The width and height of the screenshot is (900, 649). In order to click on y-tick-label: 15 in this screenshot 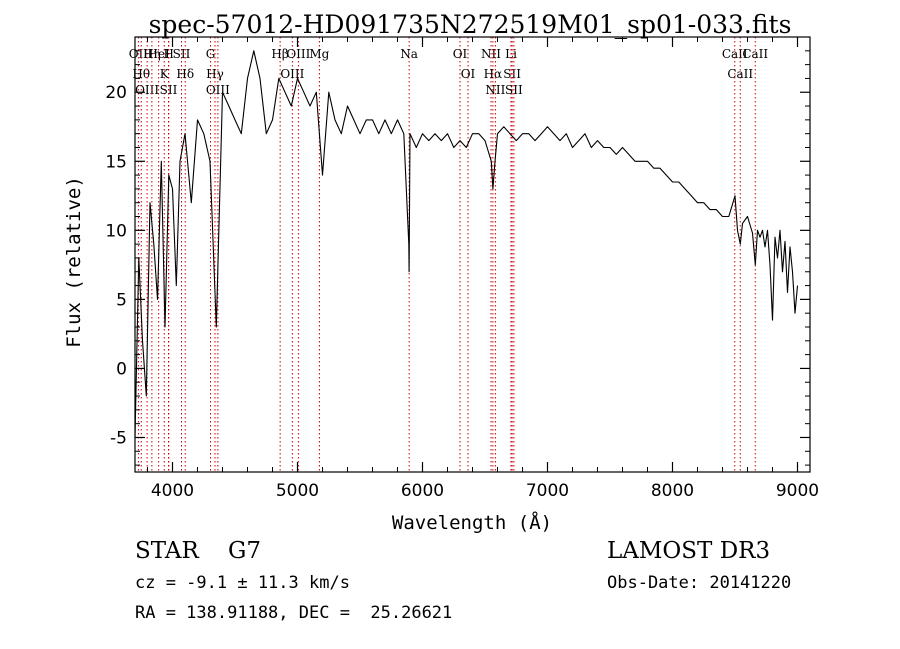, I will do `click(116, 162)`.